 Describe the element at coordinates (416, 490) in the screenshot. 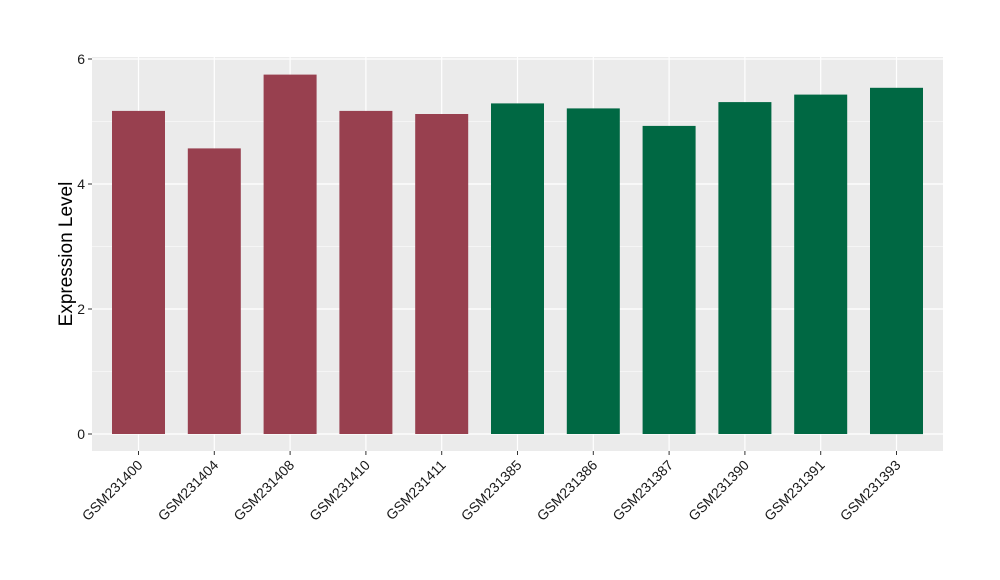

I see `x-tick-label: GSM231411` at that location.